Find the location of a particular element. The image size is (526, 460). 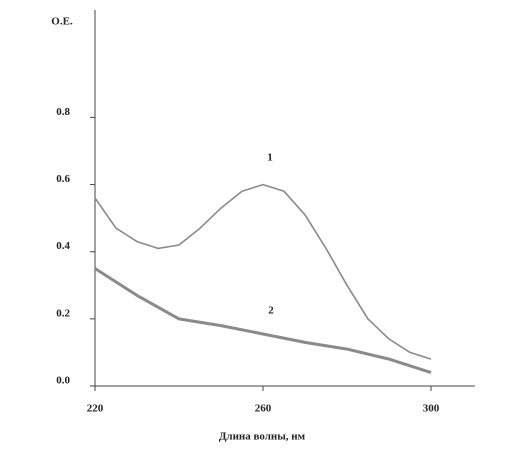

x-tick-label: 260 is located at coordinates (263, 409).